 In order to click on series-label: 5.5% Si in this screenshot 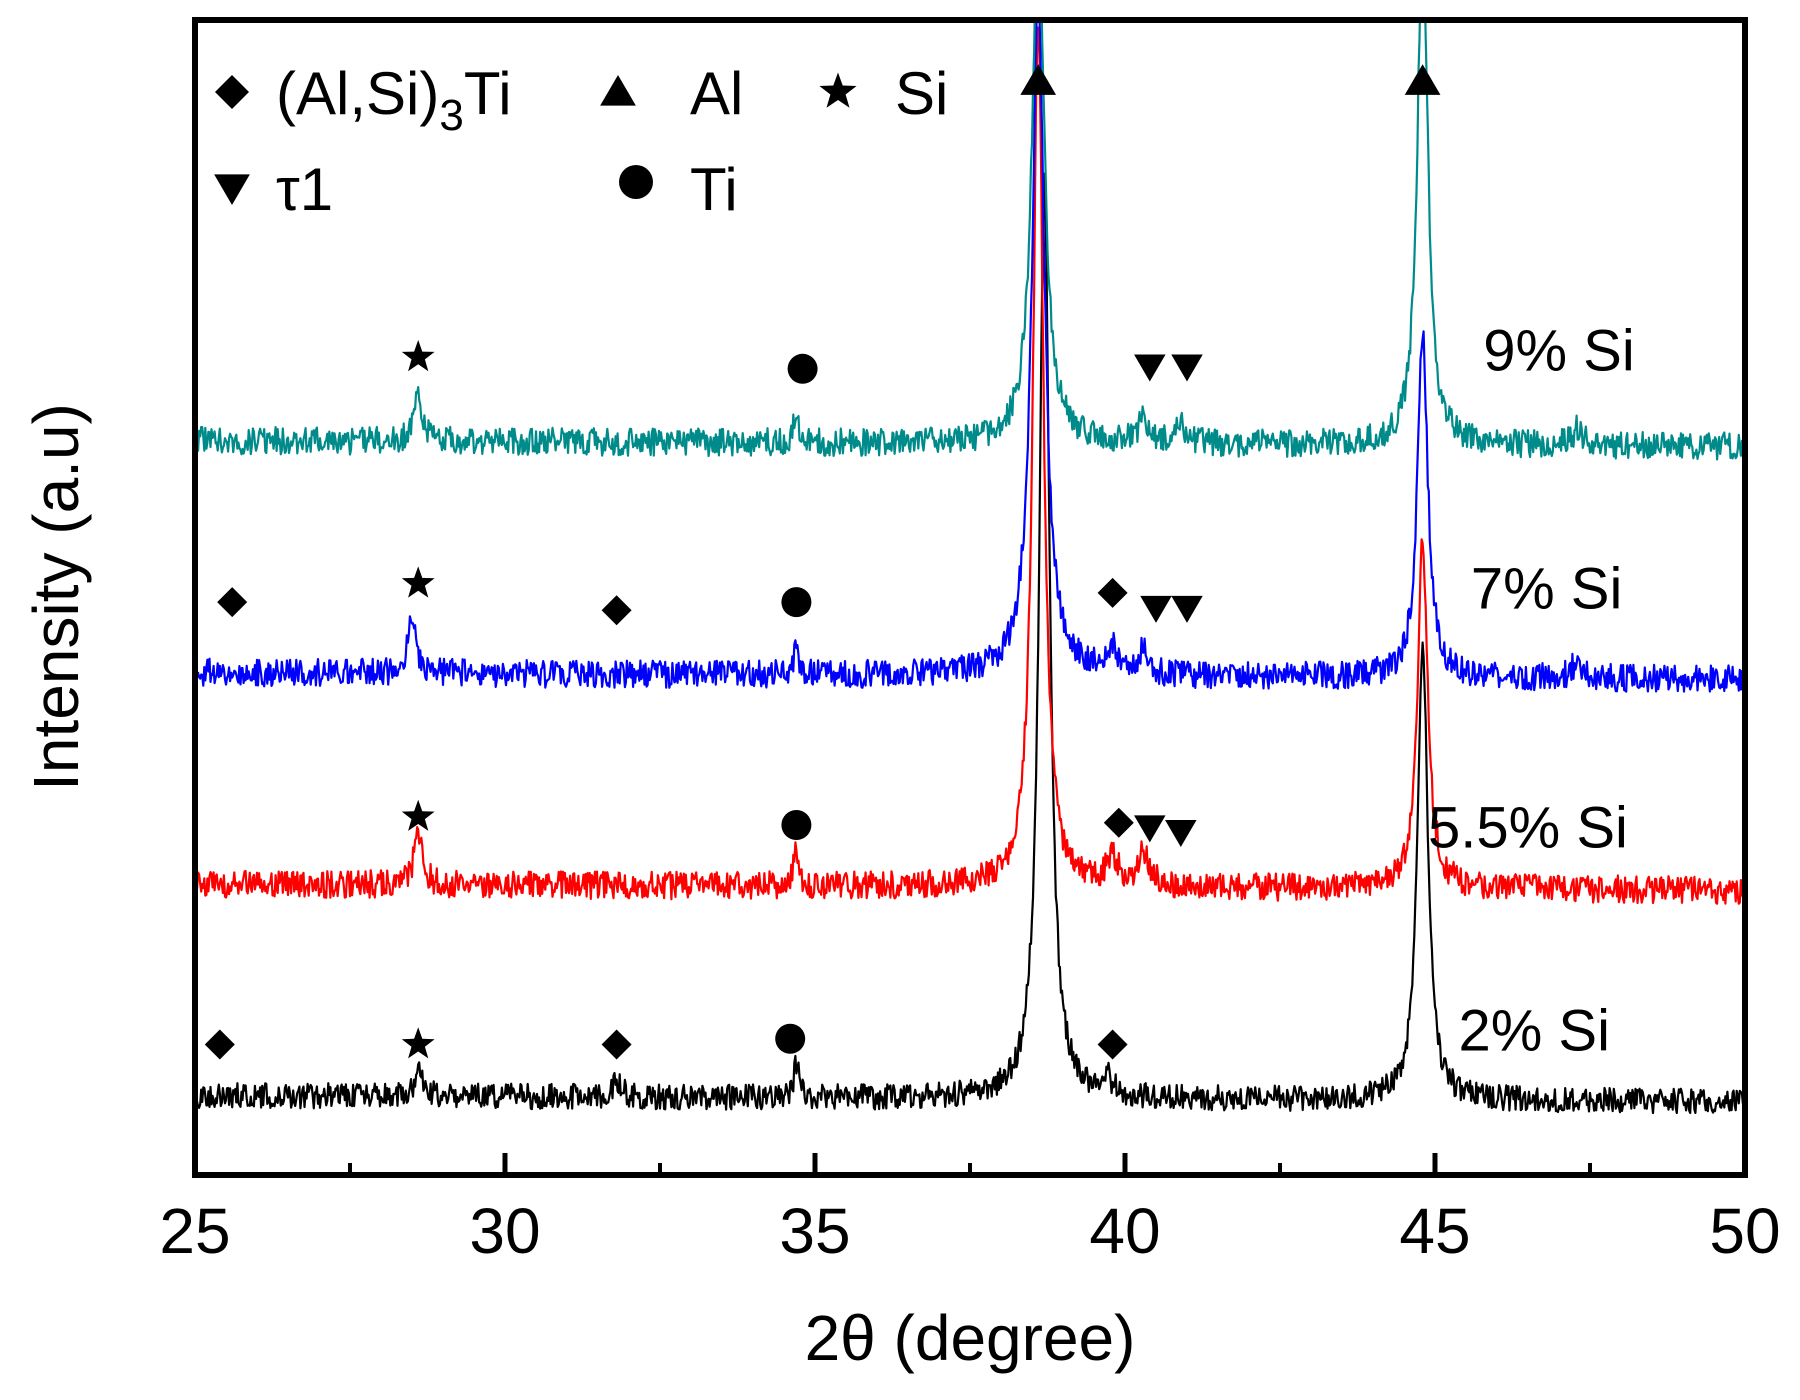, I will do `click(1528, 827)`.